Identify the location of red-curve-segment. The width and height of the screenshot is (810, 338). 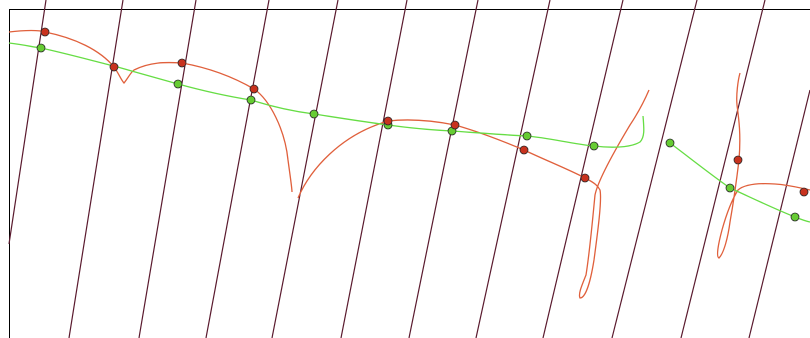
(763, 165).